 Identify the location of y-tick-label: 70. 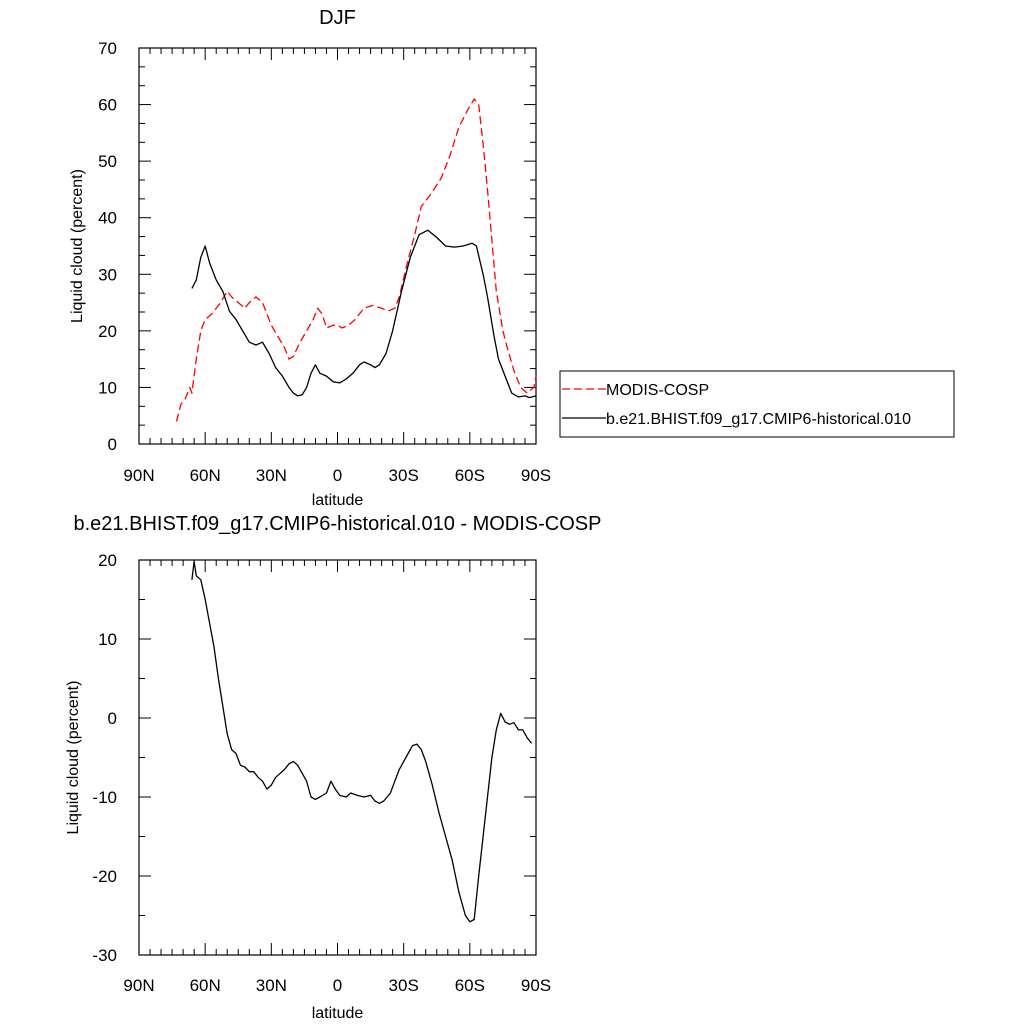
(107, 48).